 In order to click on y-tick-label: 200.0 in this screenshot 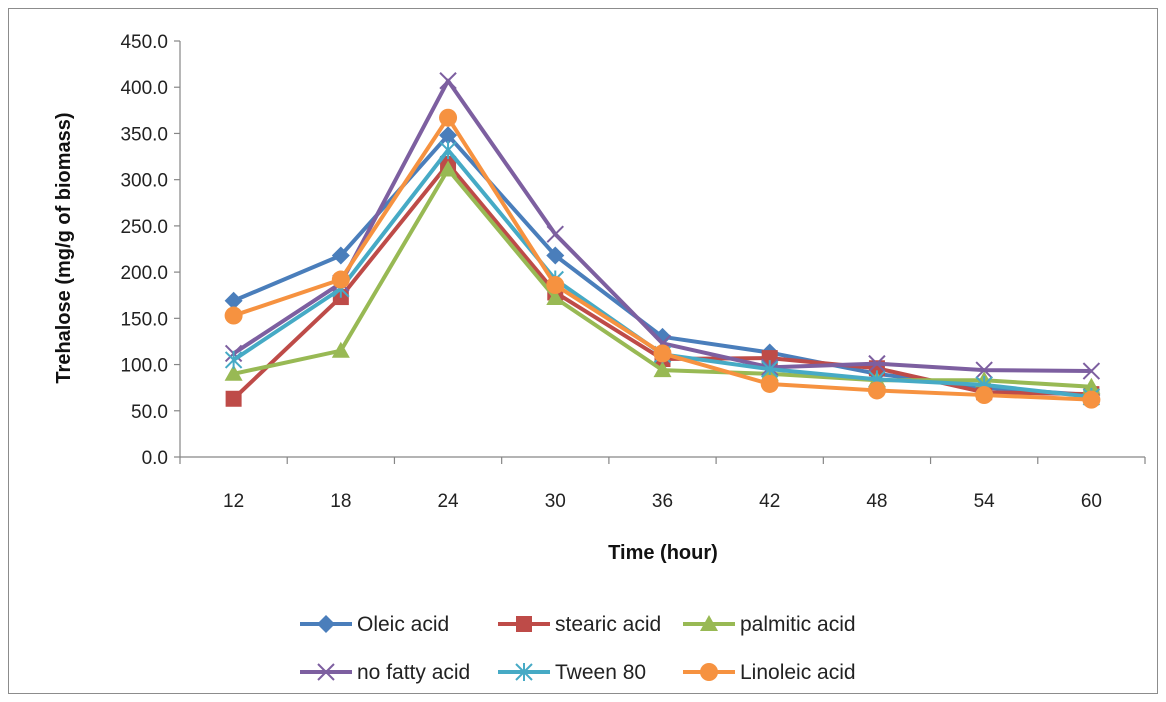, I will do `click(144, 273)`.